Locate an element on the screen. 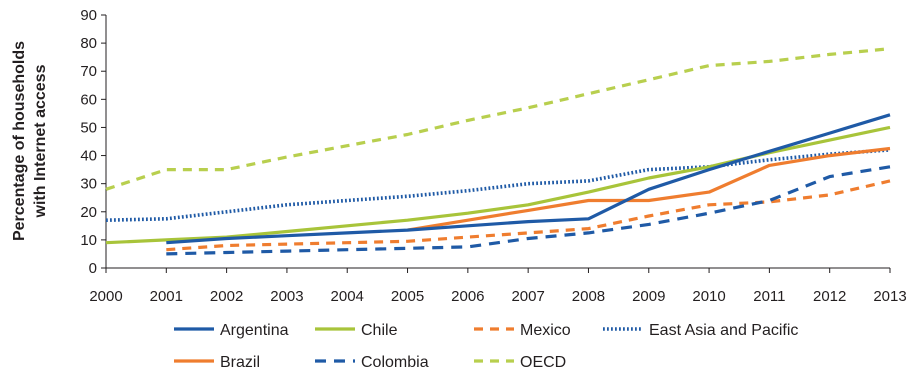 This screenshot has width=914, height=383. x-tick-label: 2010 is located at coordinates (708, 296).